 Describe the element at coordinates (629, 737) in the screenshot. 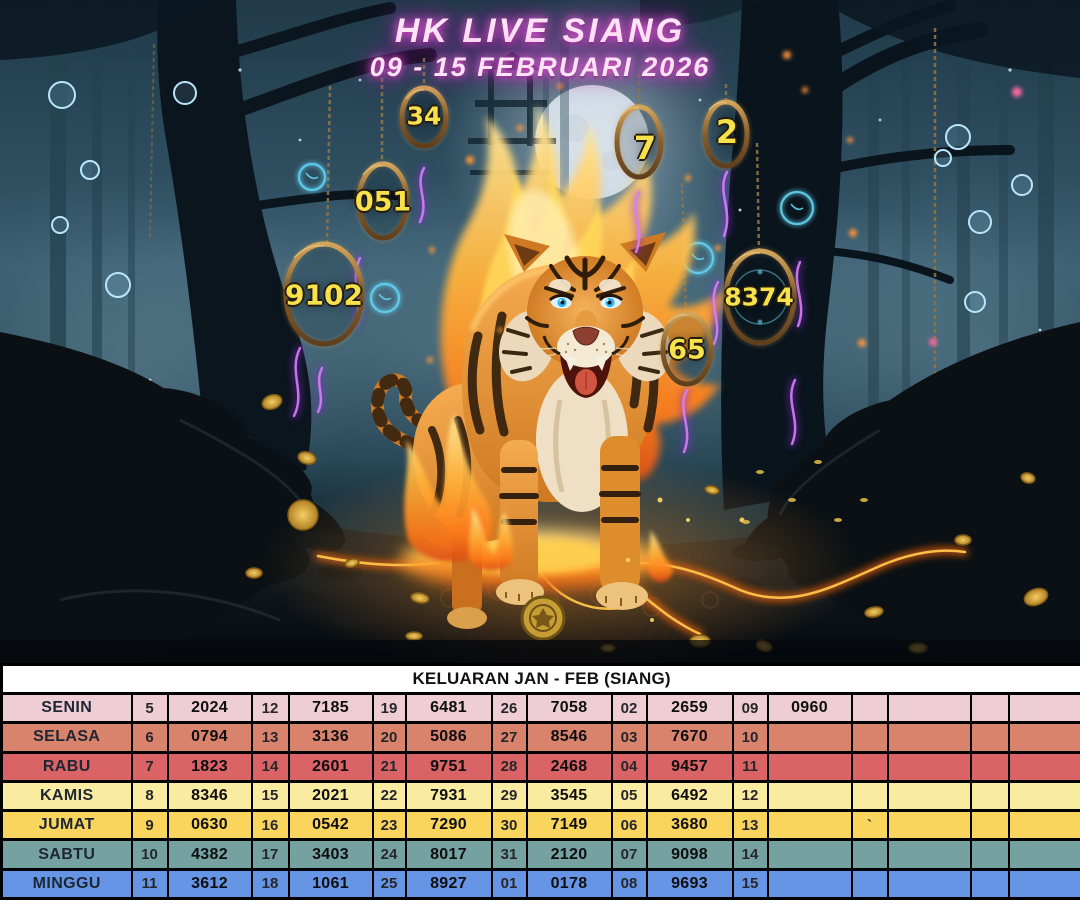

I see `date-cell: 03` at that location.